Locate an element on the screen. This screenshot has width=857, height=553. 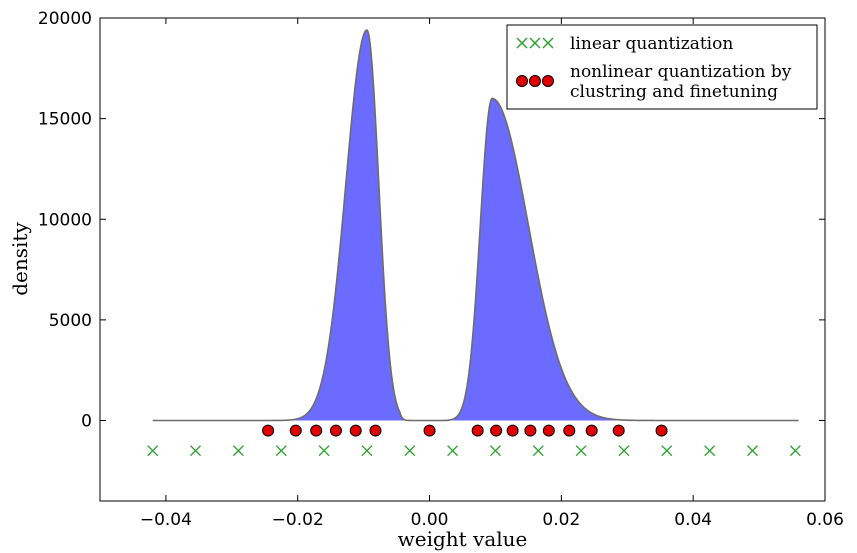
y-tick-label: 15000 is located at coordinates (65, 120).